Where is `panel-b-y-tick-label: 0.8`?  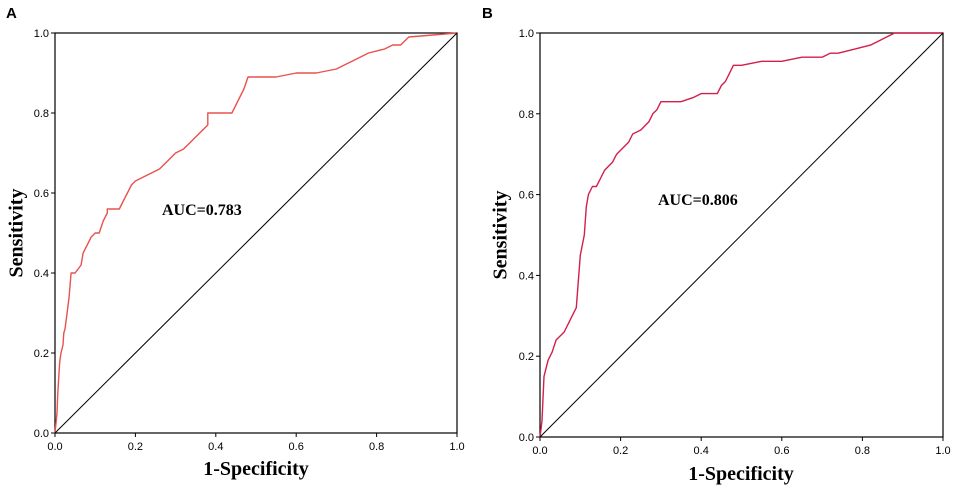 panel-b-y-tick-label: 0.8 is located at coordinates (526, 115).